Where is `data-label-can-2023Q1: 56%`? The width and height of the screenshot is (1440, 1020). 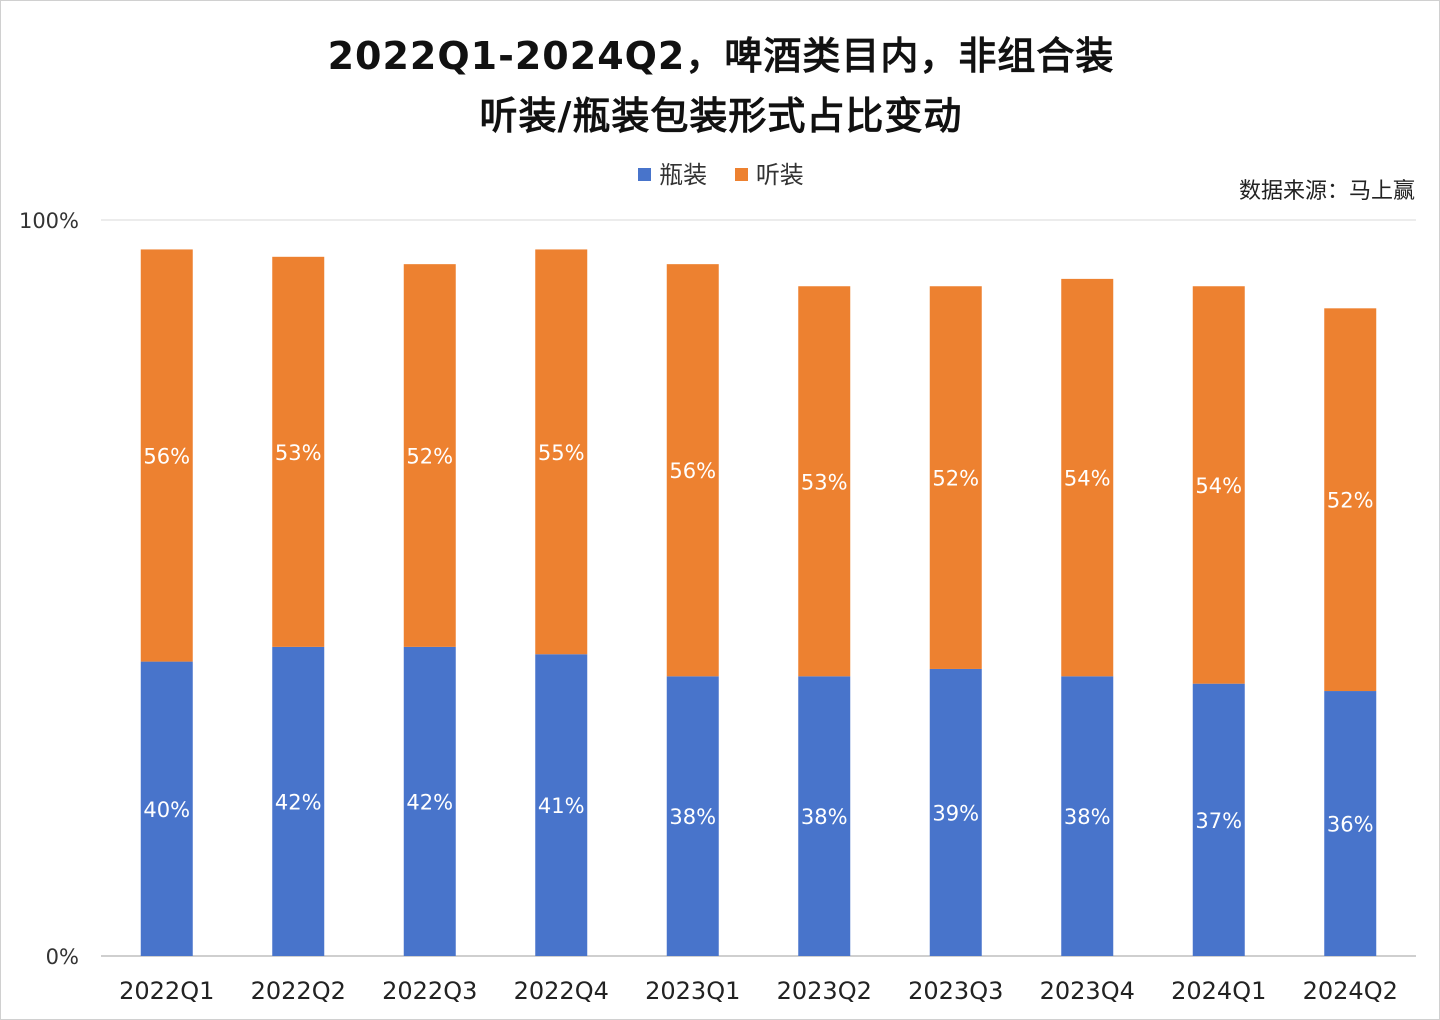
data-label-can-2023Q1: 56% is located at coordinates (692, 471).